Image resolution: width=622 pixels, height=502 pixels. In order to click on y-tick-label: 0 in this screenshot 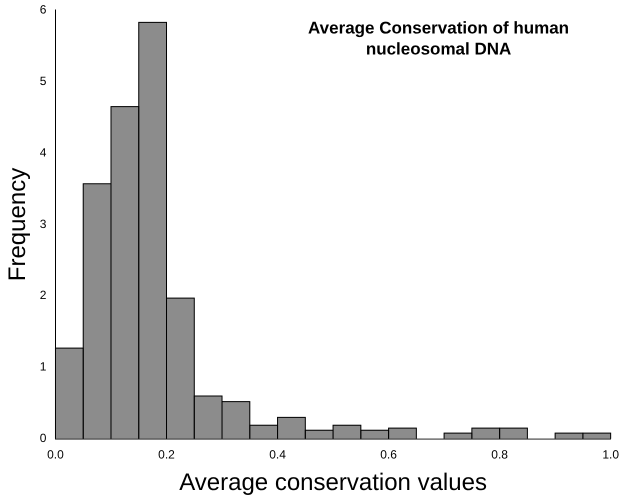, I will do `click(43, 438)`.